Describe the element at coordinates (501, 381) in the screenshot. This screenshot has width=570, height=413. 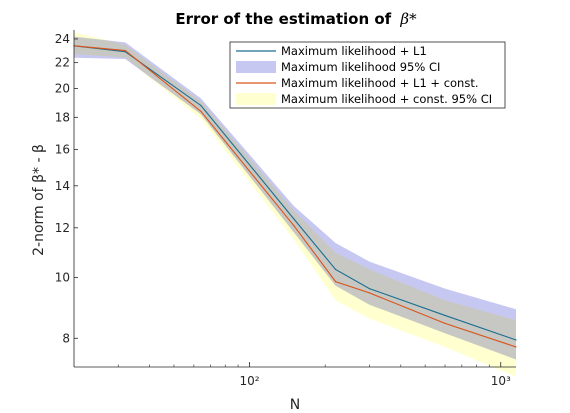
I see `x-tick-label: 10³` at that location.